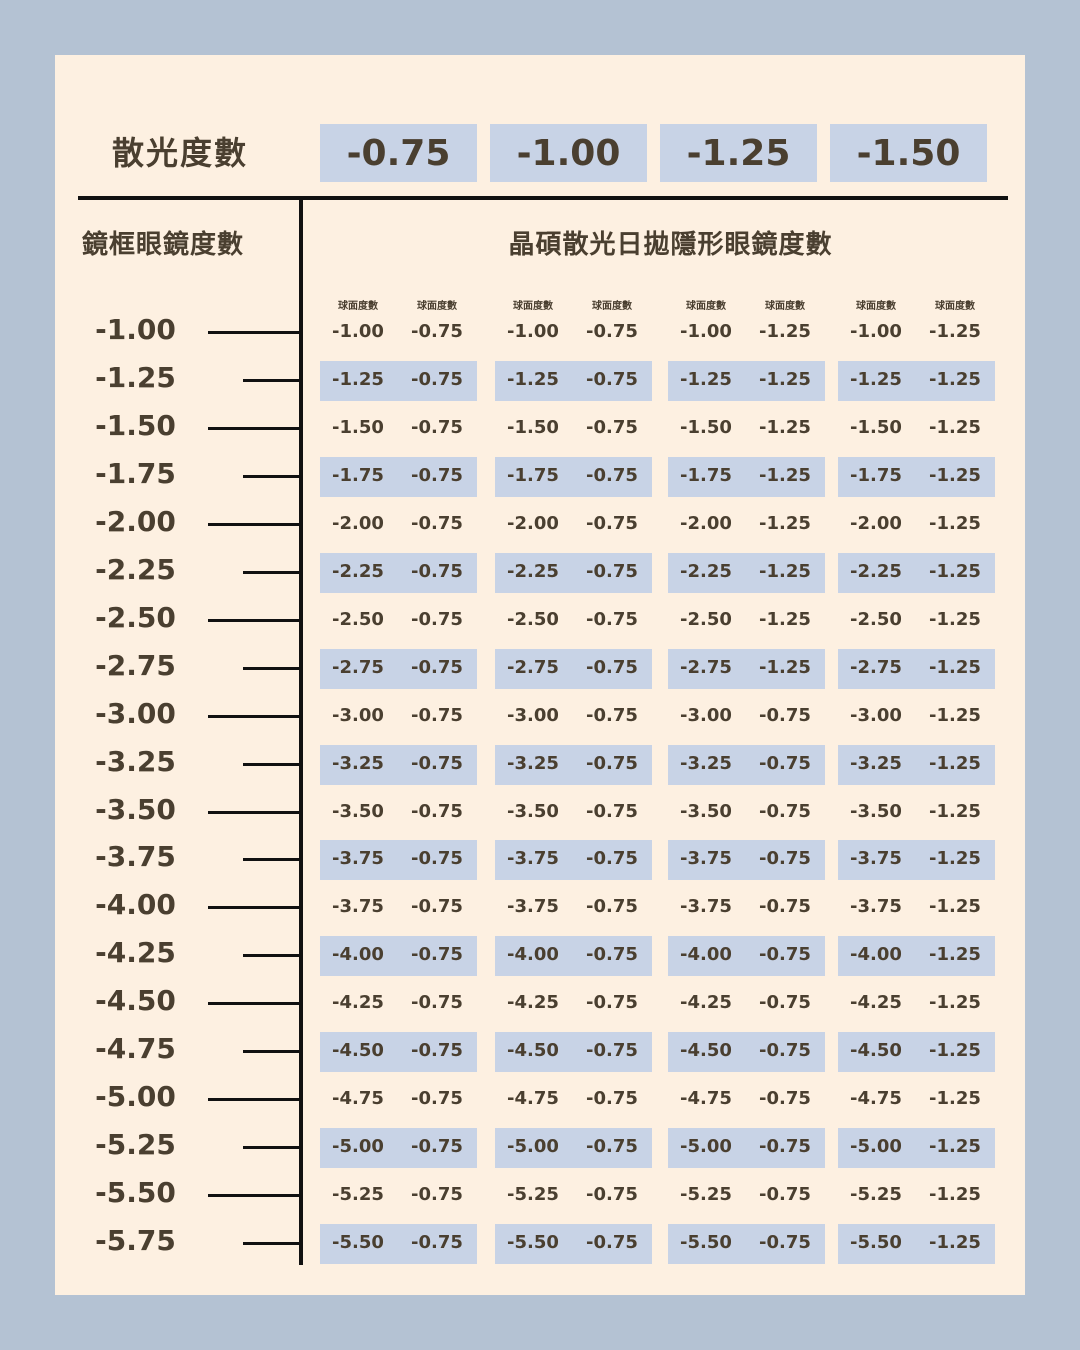 The image size is (1080, 1350). I want to click on contact-heading: 晶碩散光日拋隱形眼鏡度數, so click(670, 245).